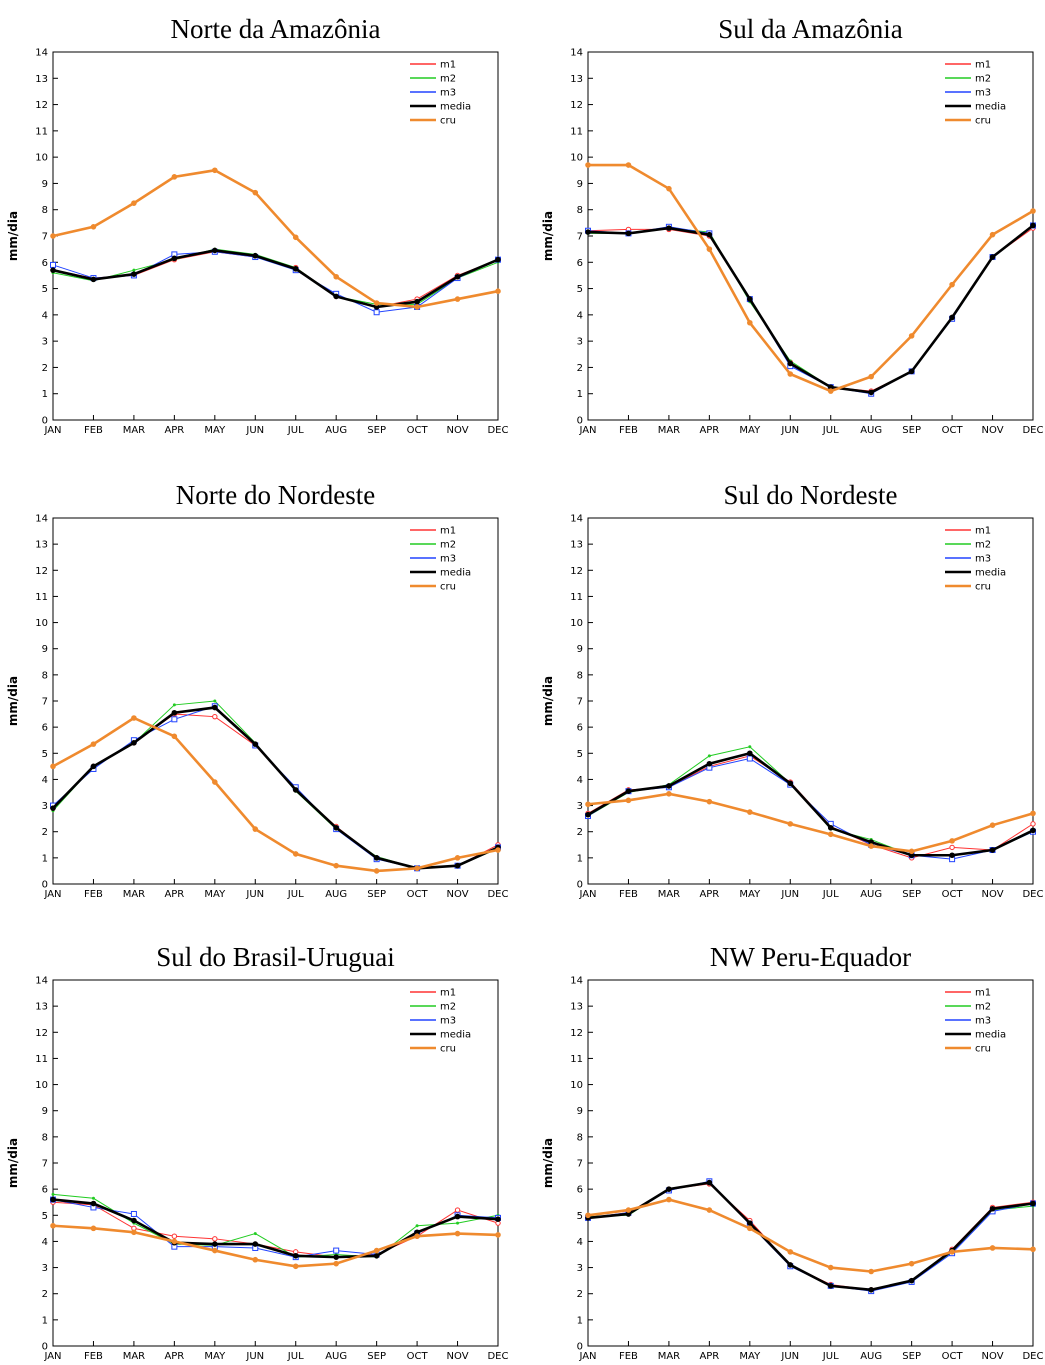 The width and height of the screenshot is (1045, 1365). What do you see at coordinates (41, 571) in the screenshot?
I see `y-tick-label: 12` at bounding box center [41, 571].